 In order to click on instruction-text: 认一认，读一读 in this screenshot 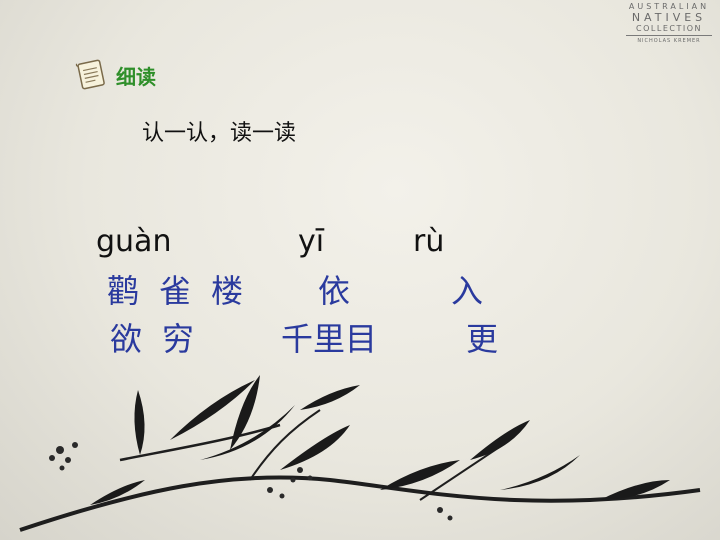, I will do `click(219, 133)`.